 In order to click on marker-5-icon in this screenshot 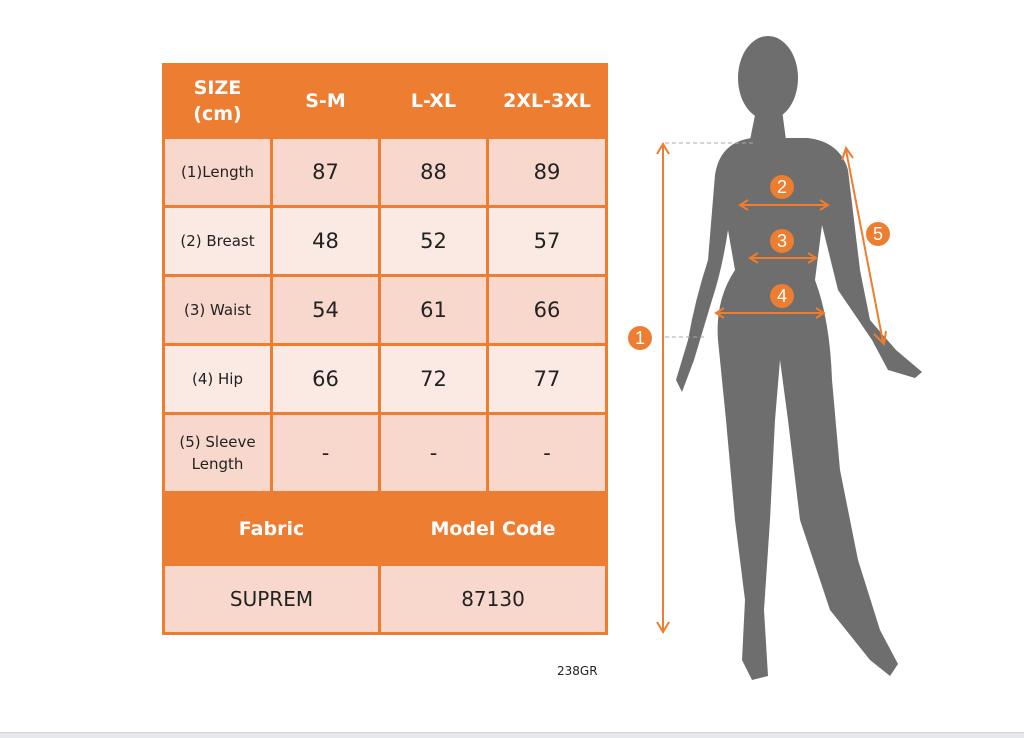, I will do `click(878, 234)`.